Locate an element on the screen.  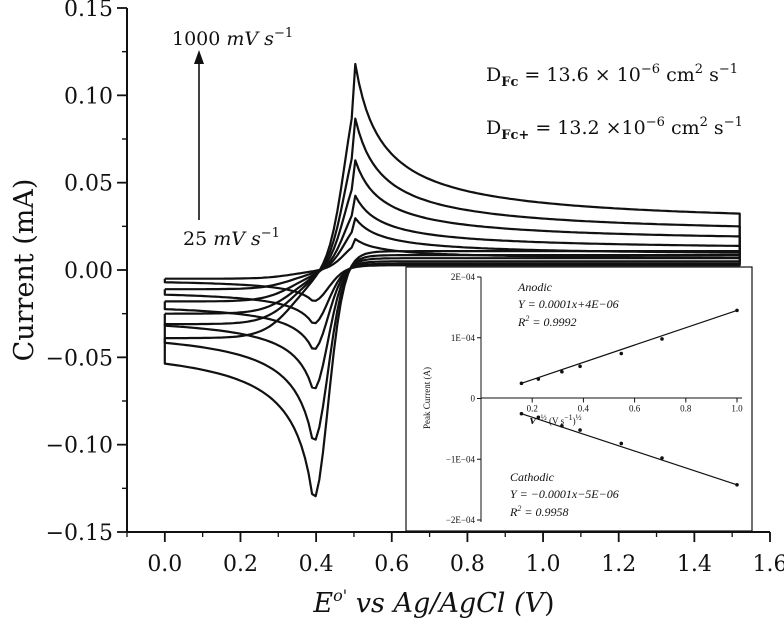
inset-x-tick-label: 0.2 is located at coordinates (532, 409).